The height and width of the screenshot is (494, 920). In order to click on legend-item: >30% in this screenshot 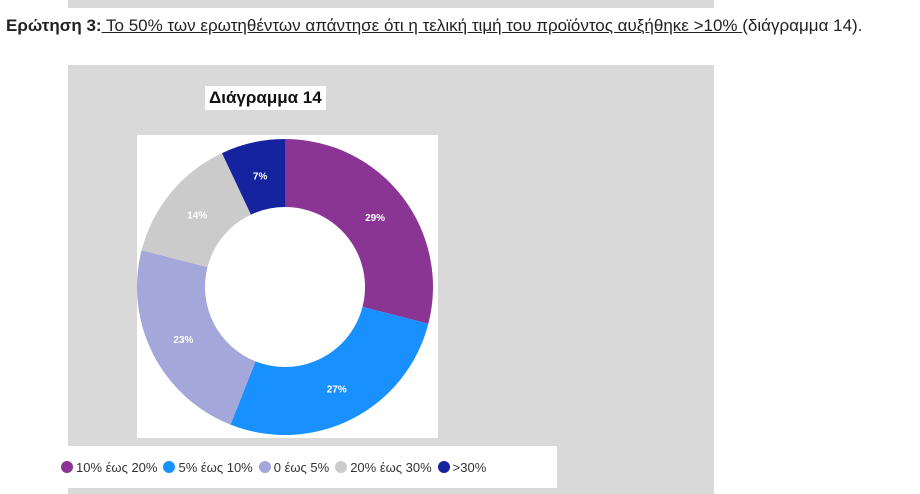, I will do `click(462, 467)`.